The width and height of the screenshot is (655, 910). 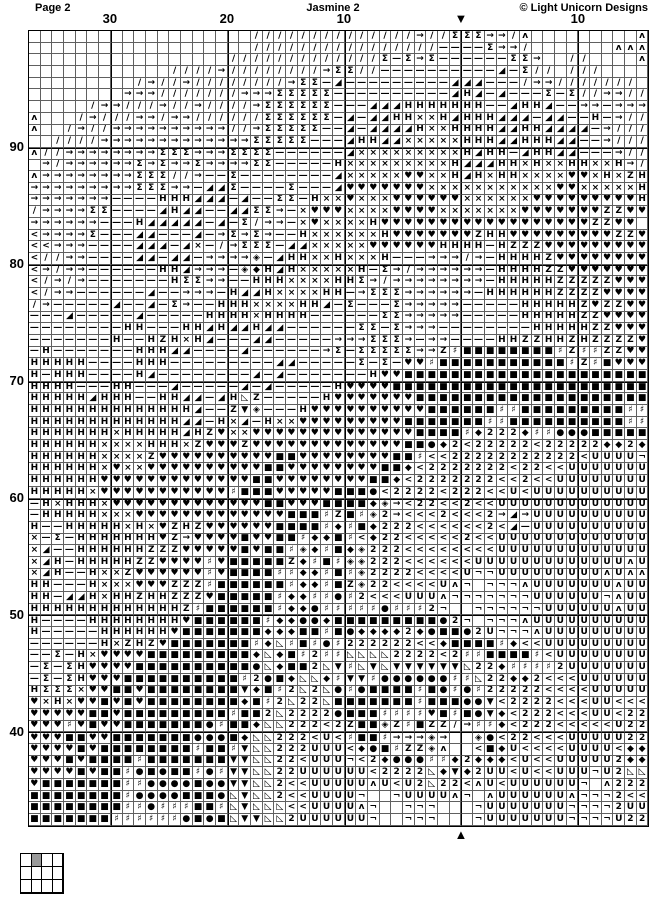 What do you see at coordinates (572, 820) in the screenshot?
I see `grid-cell: ¬` at bounding box center [572, 820].